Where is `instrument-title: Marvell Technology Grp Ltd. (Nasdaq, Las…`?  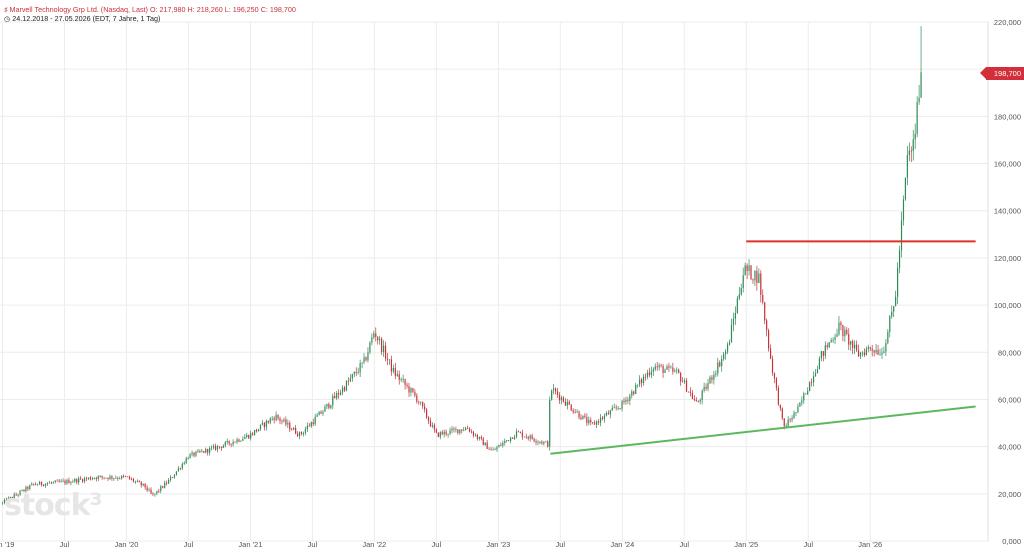 instrument-title: Marvell Technology Grp Ltd. (Nasdaq, Las… is located at coordinates (78, 9).